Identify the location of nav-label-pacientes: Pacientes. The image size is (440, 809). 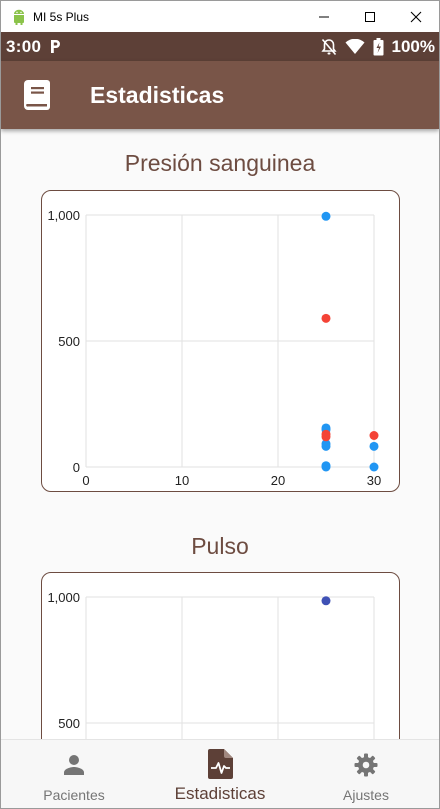
(73, 795).